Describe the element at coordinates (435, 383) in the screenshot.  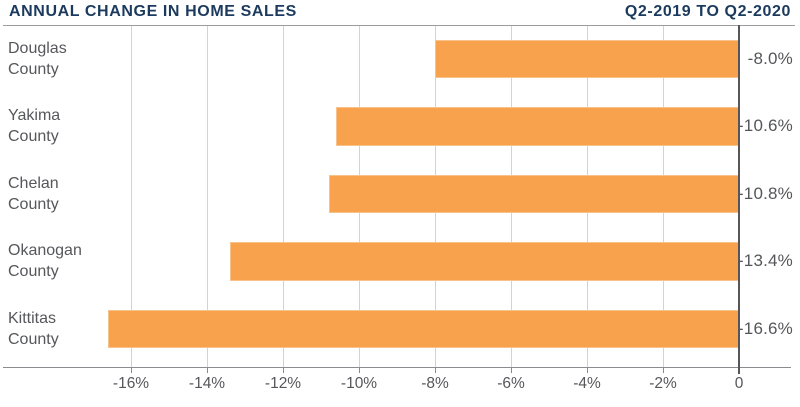
I see `x-axis-tick-label: -8%` at that location.